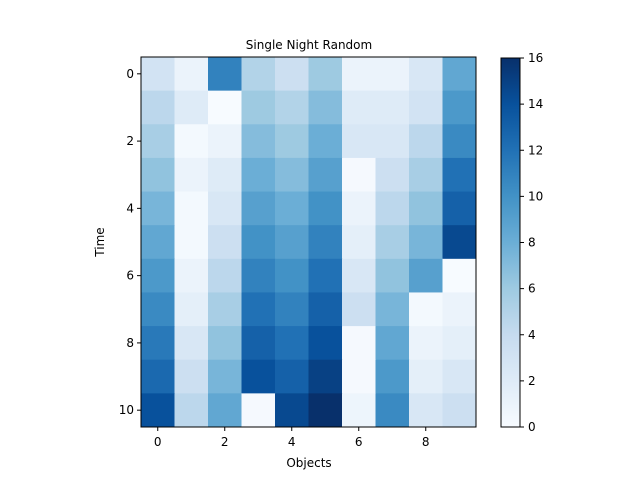 Image resolution: width=640 pixels, height=480 pixels. I want to click on x-axis: 0 2 4 6 8, so click(292, 438).